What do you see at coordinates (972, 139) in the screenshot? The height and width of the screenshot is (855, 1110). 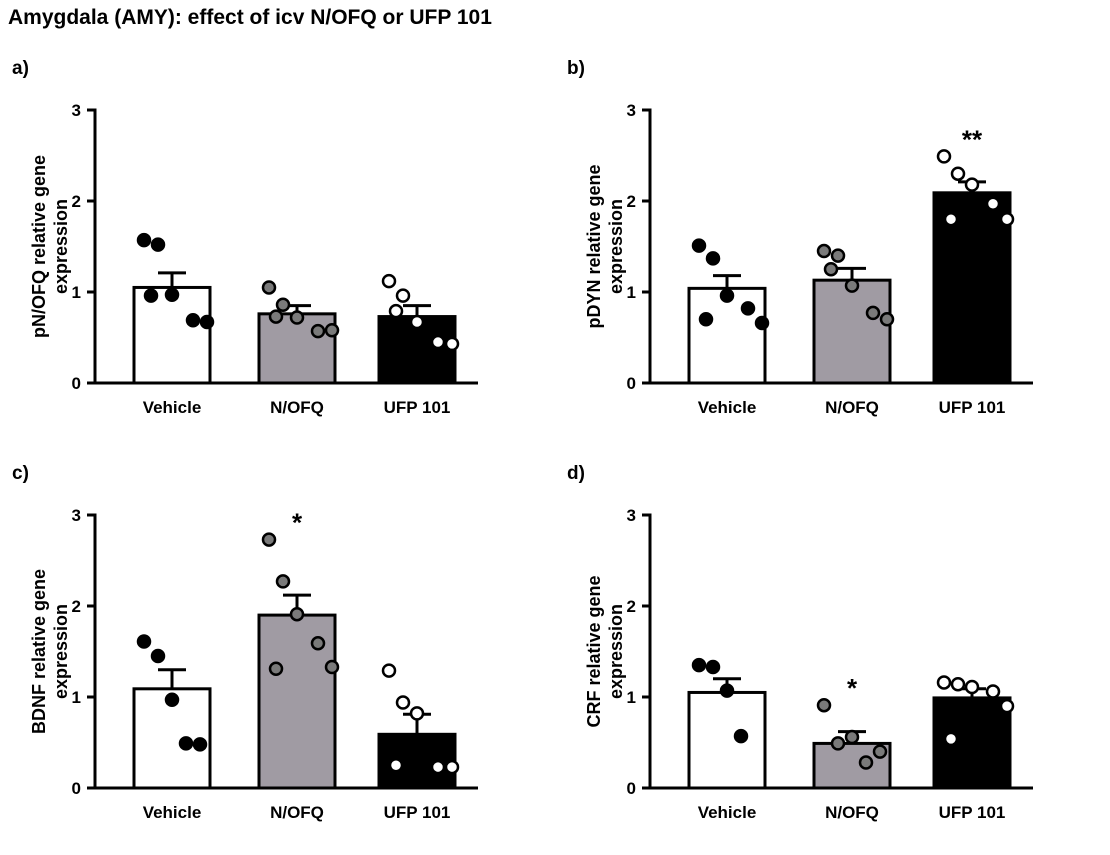 I see `significance-marker: **` at bounding box center [972, 139].